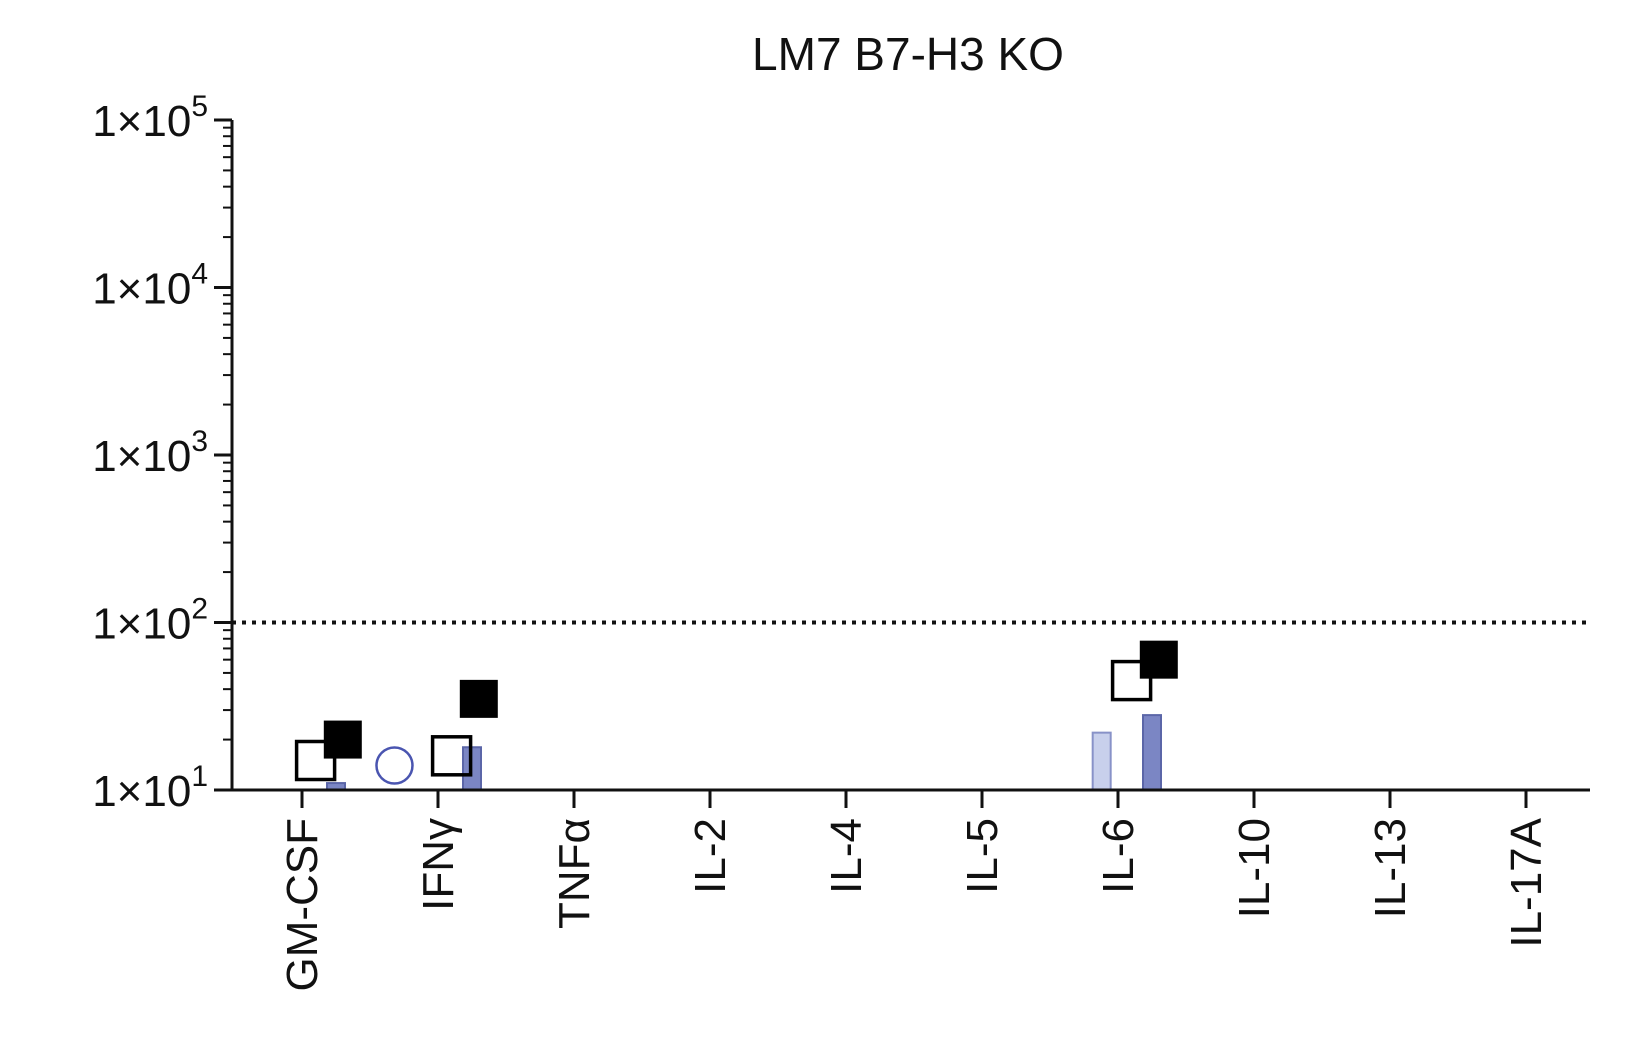 Image resolution: width=1626 pixels, height=1062 pixels. I want to click on x-tick-label: IL-17A, so click(1526, 882).